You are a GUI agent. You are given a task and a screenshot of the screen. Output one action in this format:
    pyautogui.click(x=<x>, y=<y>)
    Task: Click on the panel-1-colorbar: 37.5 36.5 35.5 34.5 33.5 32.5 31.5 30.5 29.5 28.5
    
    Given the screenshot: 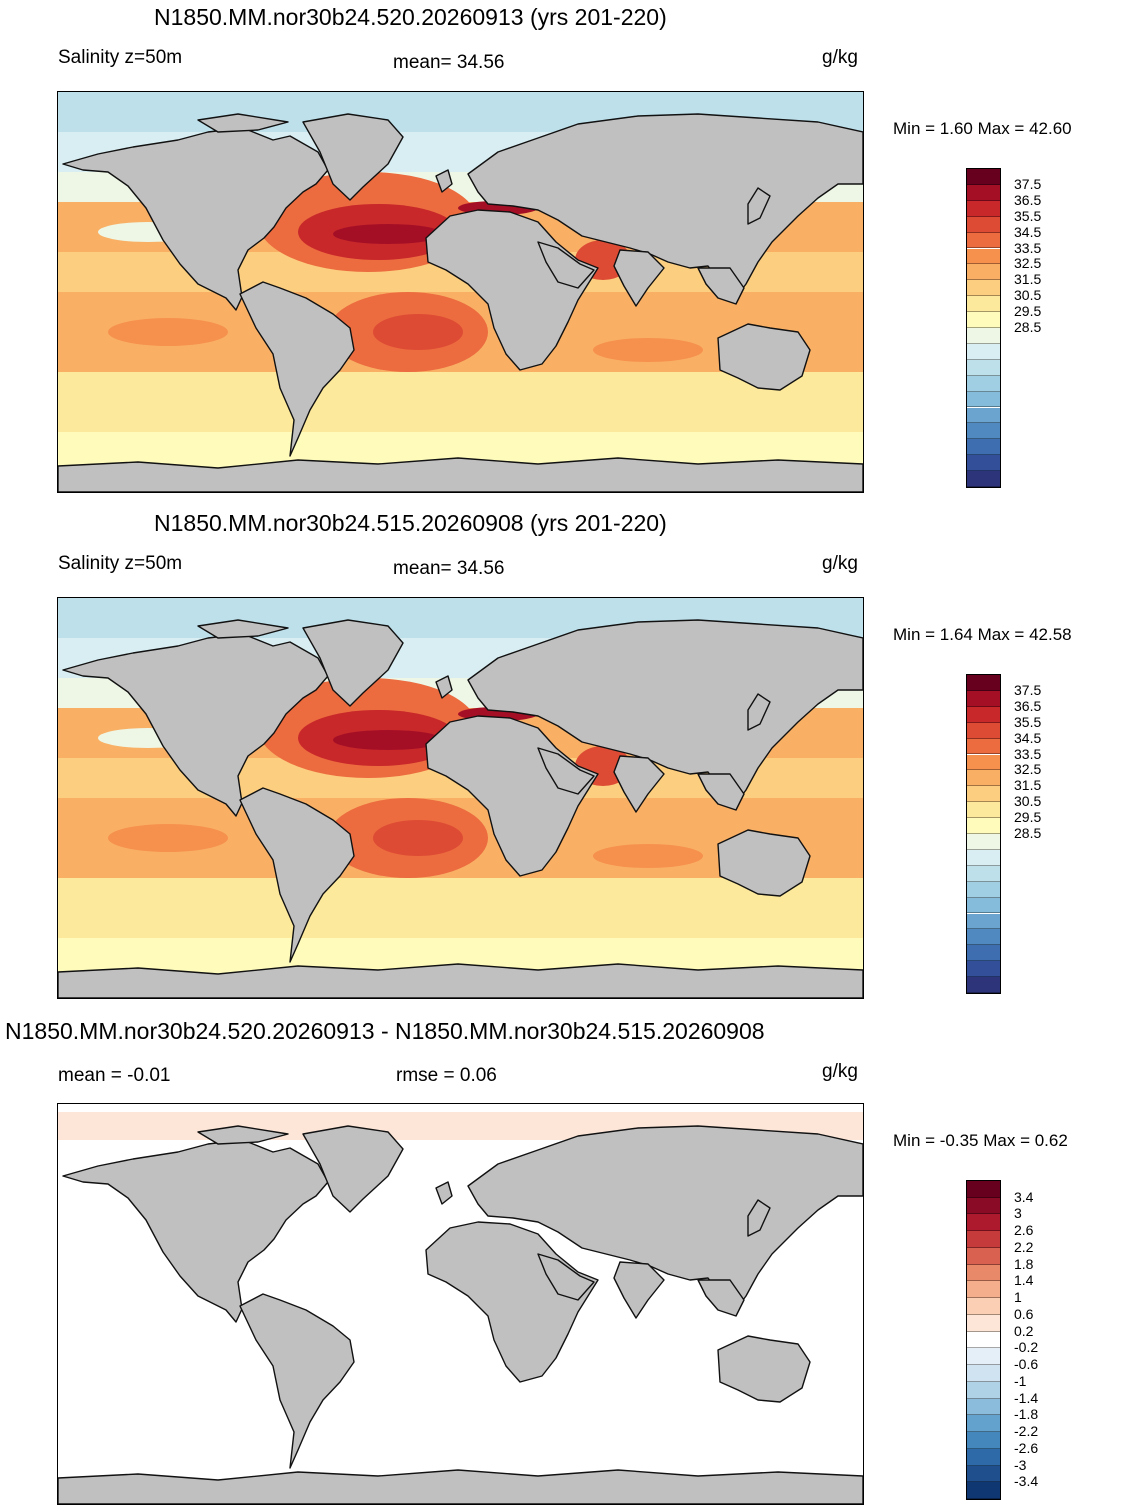 What is the action you would take?
    pyautogui.click(x=1021, y=328)
    